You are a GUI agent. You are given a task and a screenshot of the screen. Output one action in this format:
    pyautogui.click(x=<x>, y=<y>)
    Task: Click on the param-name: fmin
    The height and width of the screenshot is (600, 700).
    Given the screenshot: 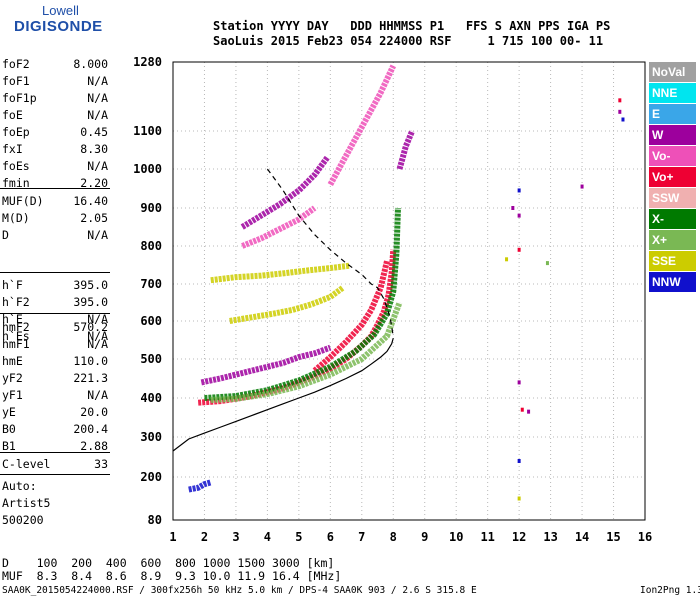 What is the action you would take?
    pyautogui.click(x=16, y=183)
    